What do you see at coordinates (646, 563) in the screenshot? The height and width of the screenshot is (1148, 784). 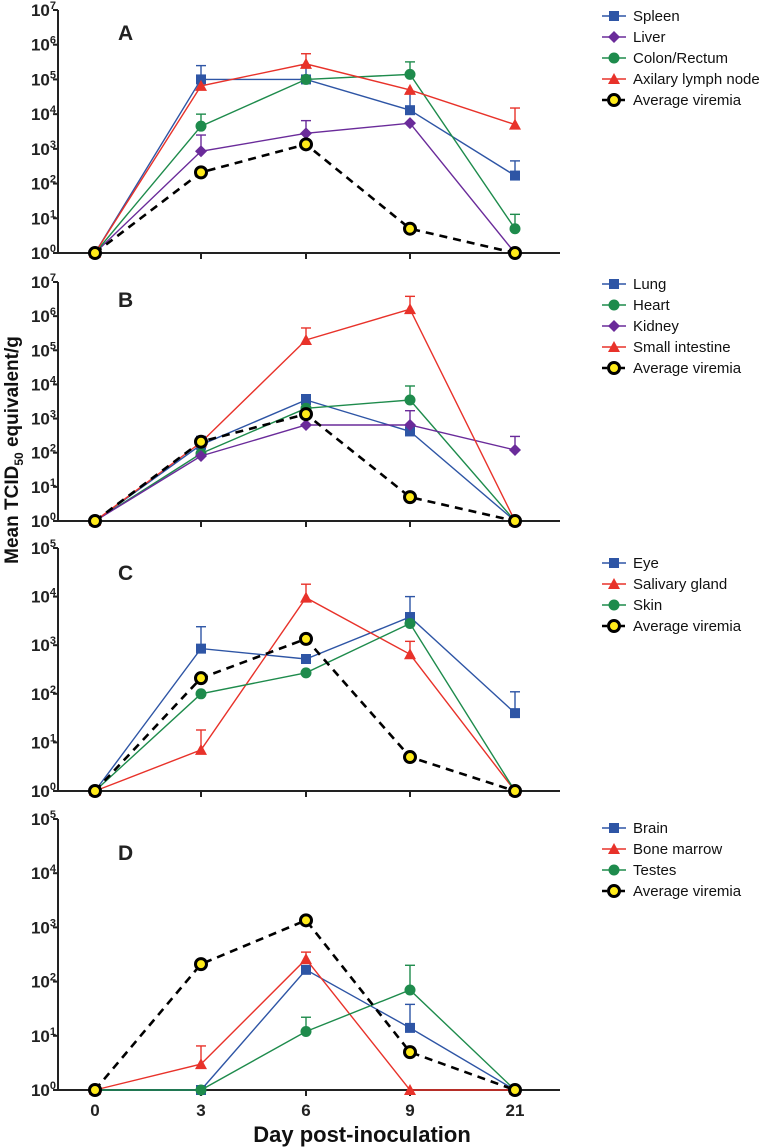 I see `legend-entry: Eye` at bounding box center [646, 563].